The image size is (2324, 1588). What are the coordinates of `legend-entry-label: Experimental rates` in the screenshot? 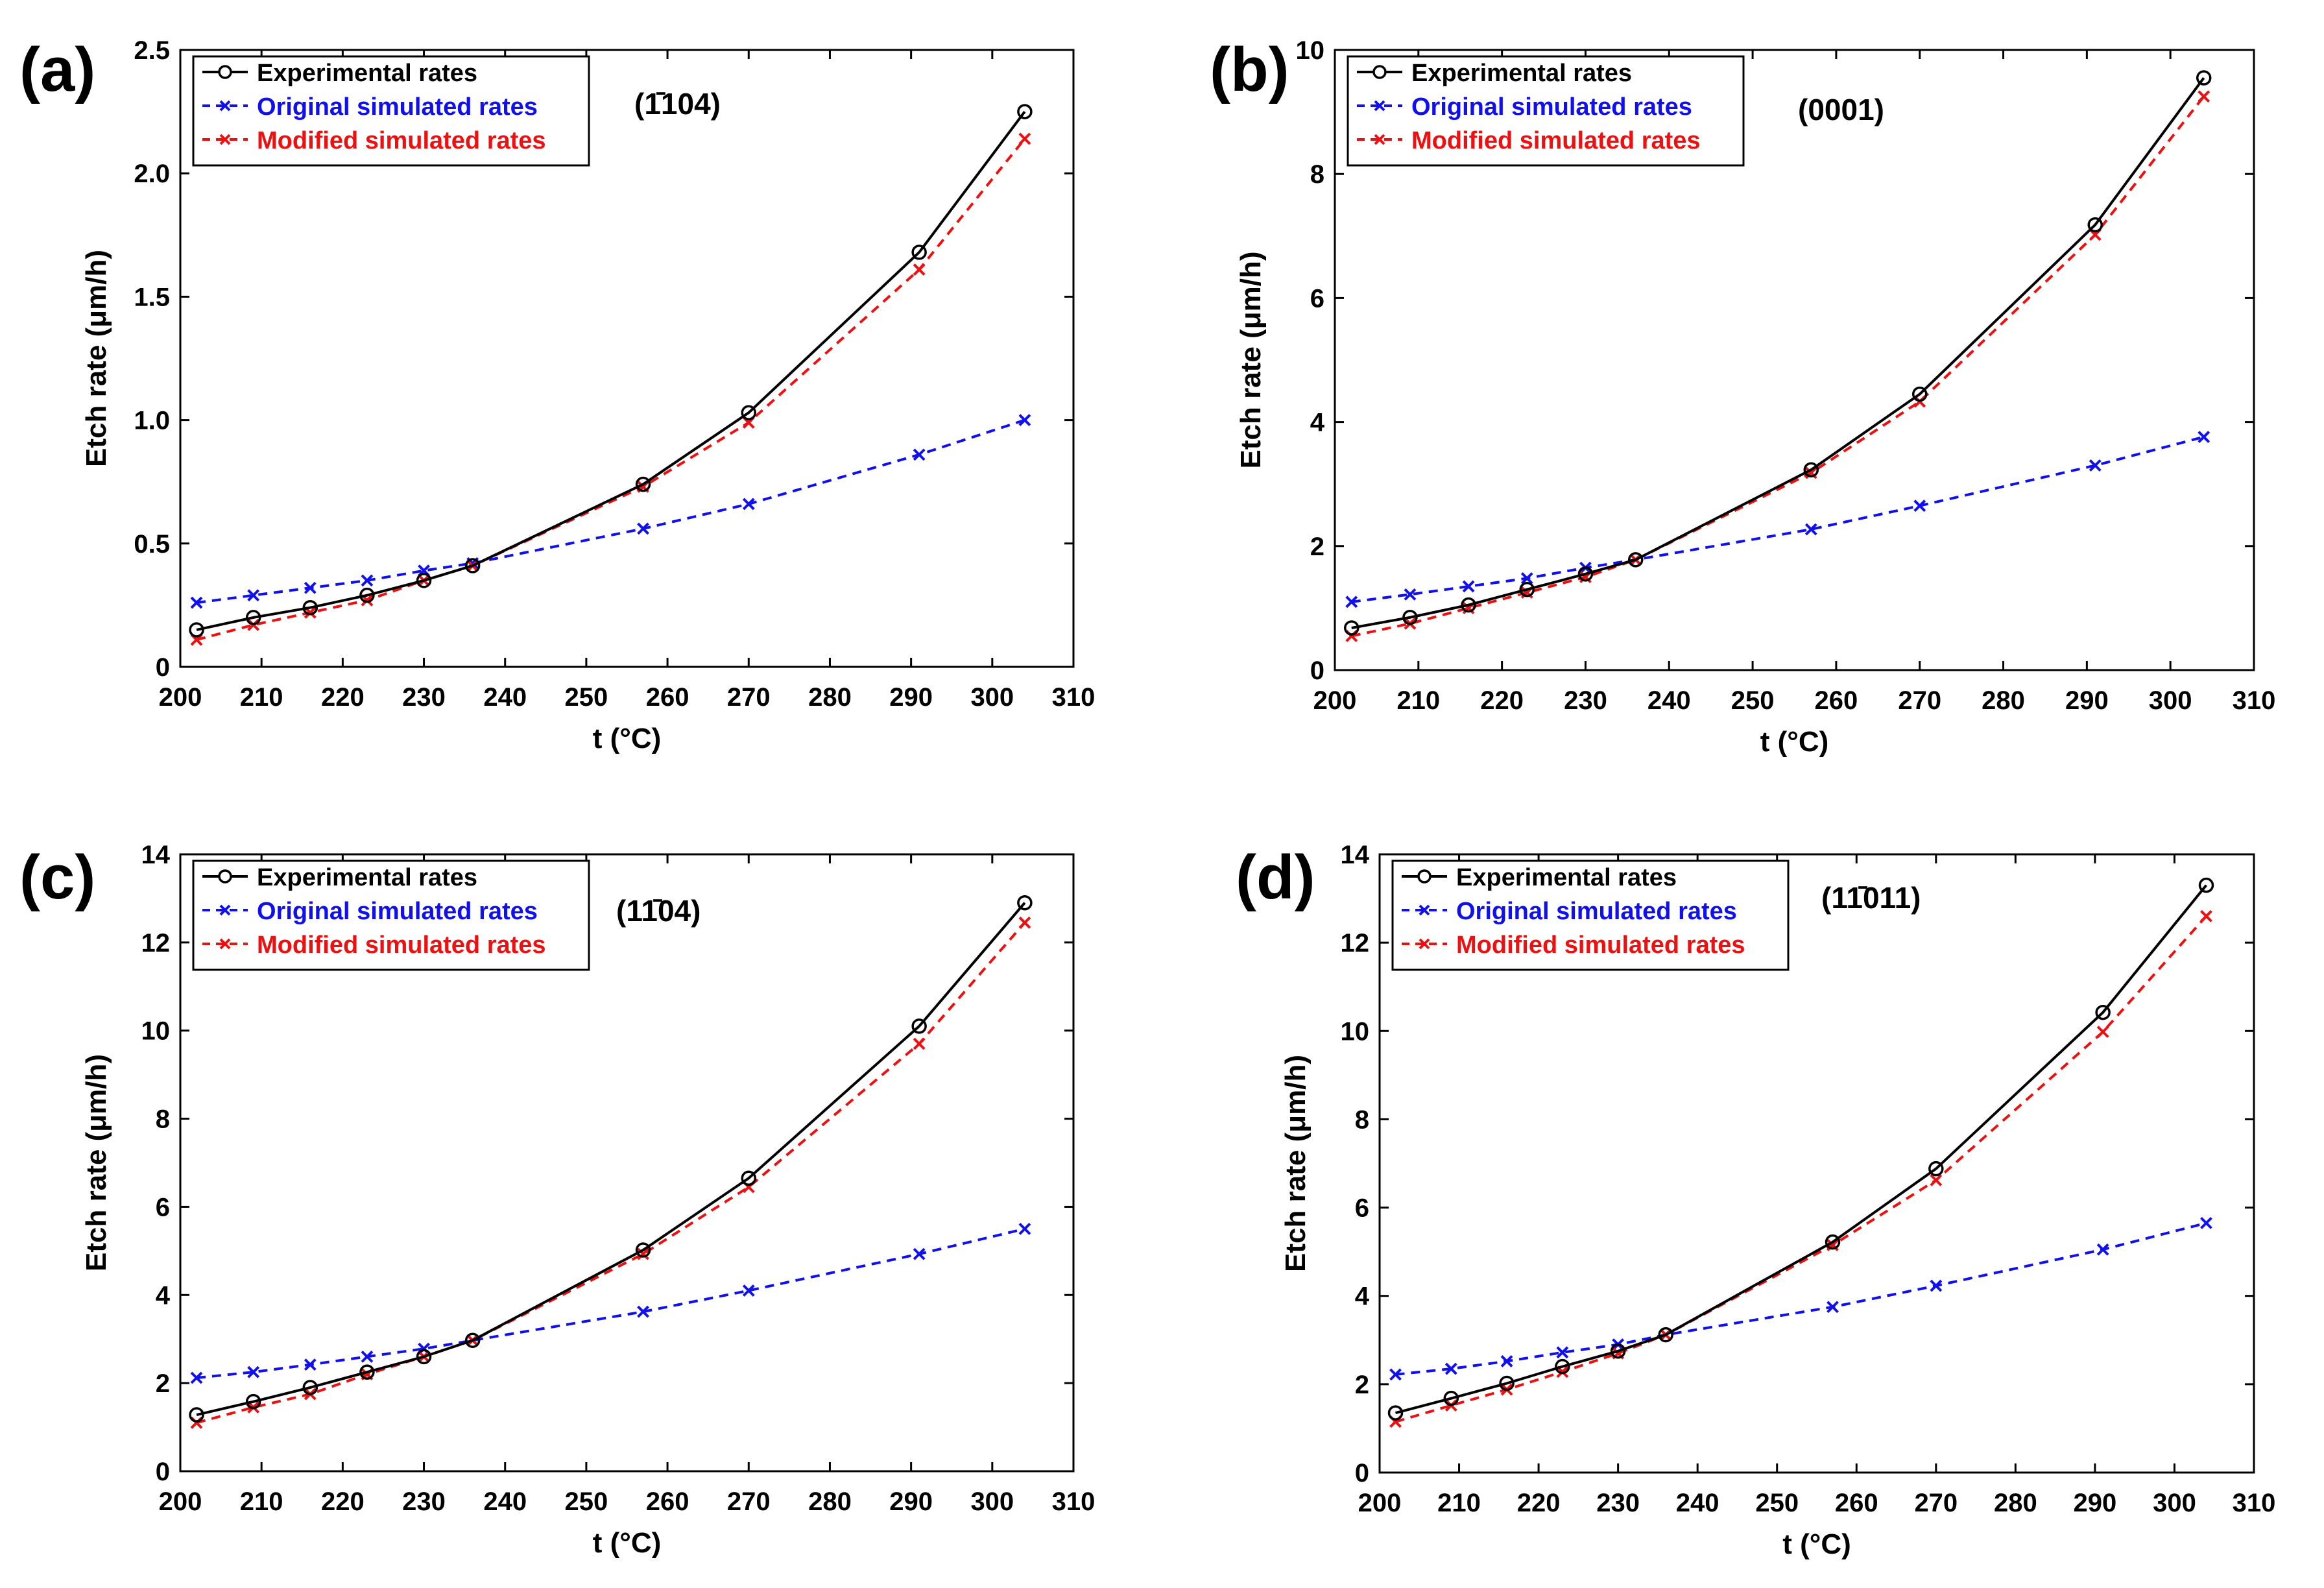 It's located at (367, 74).